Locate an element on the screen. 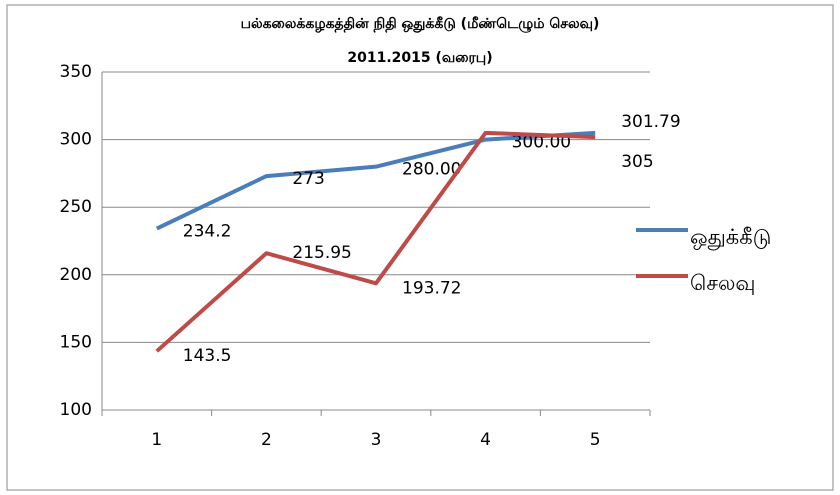 The height and width of the screenshot is (495, 840). series-line is located at coordinates (375, 180).